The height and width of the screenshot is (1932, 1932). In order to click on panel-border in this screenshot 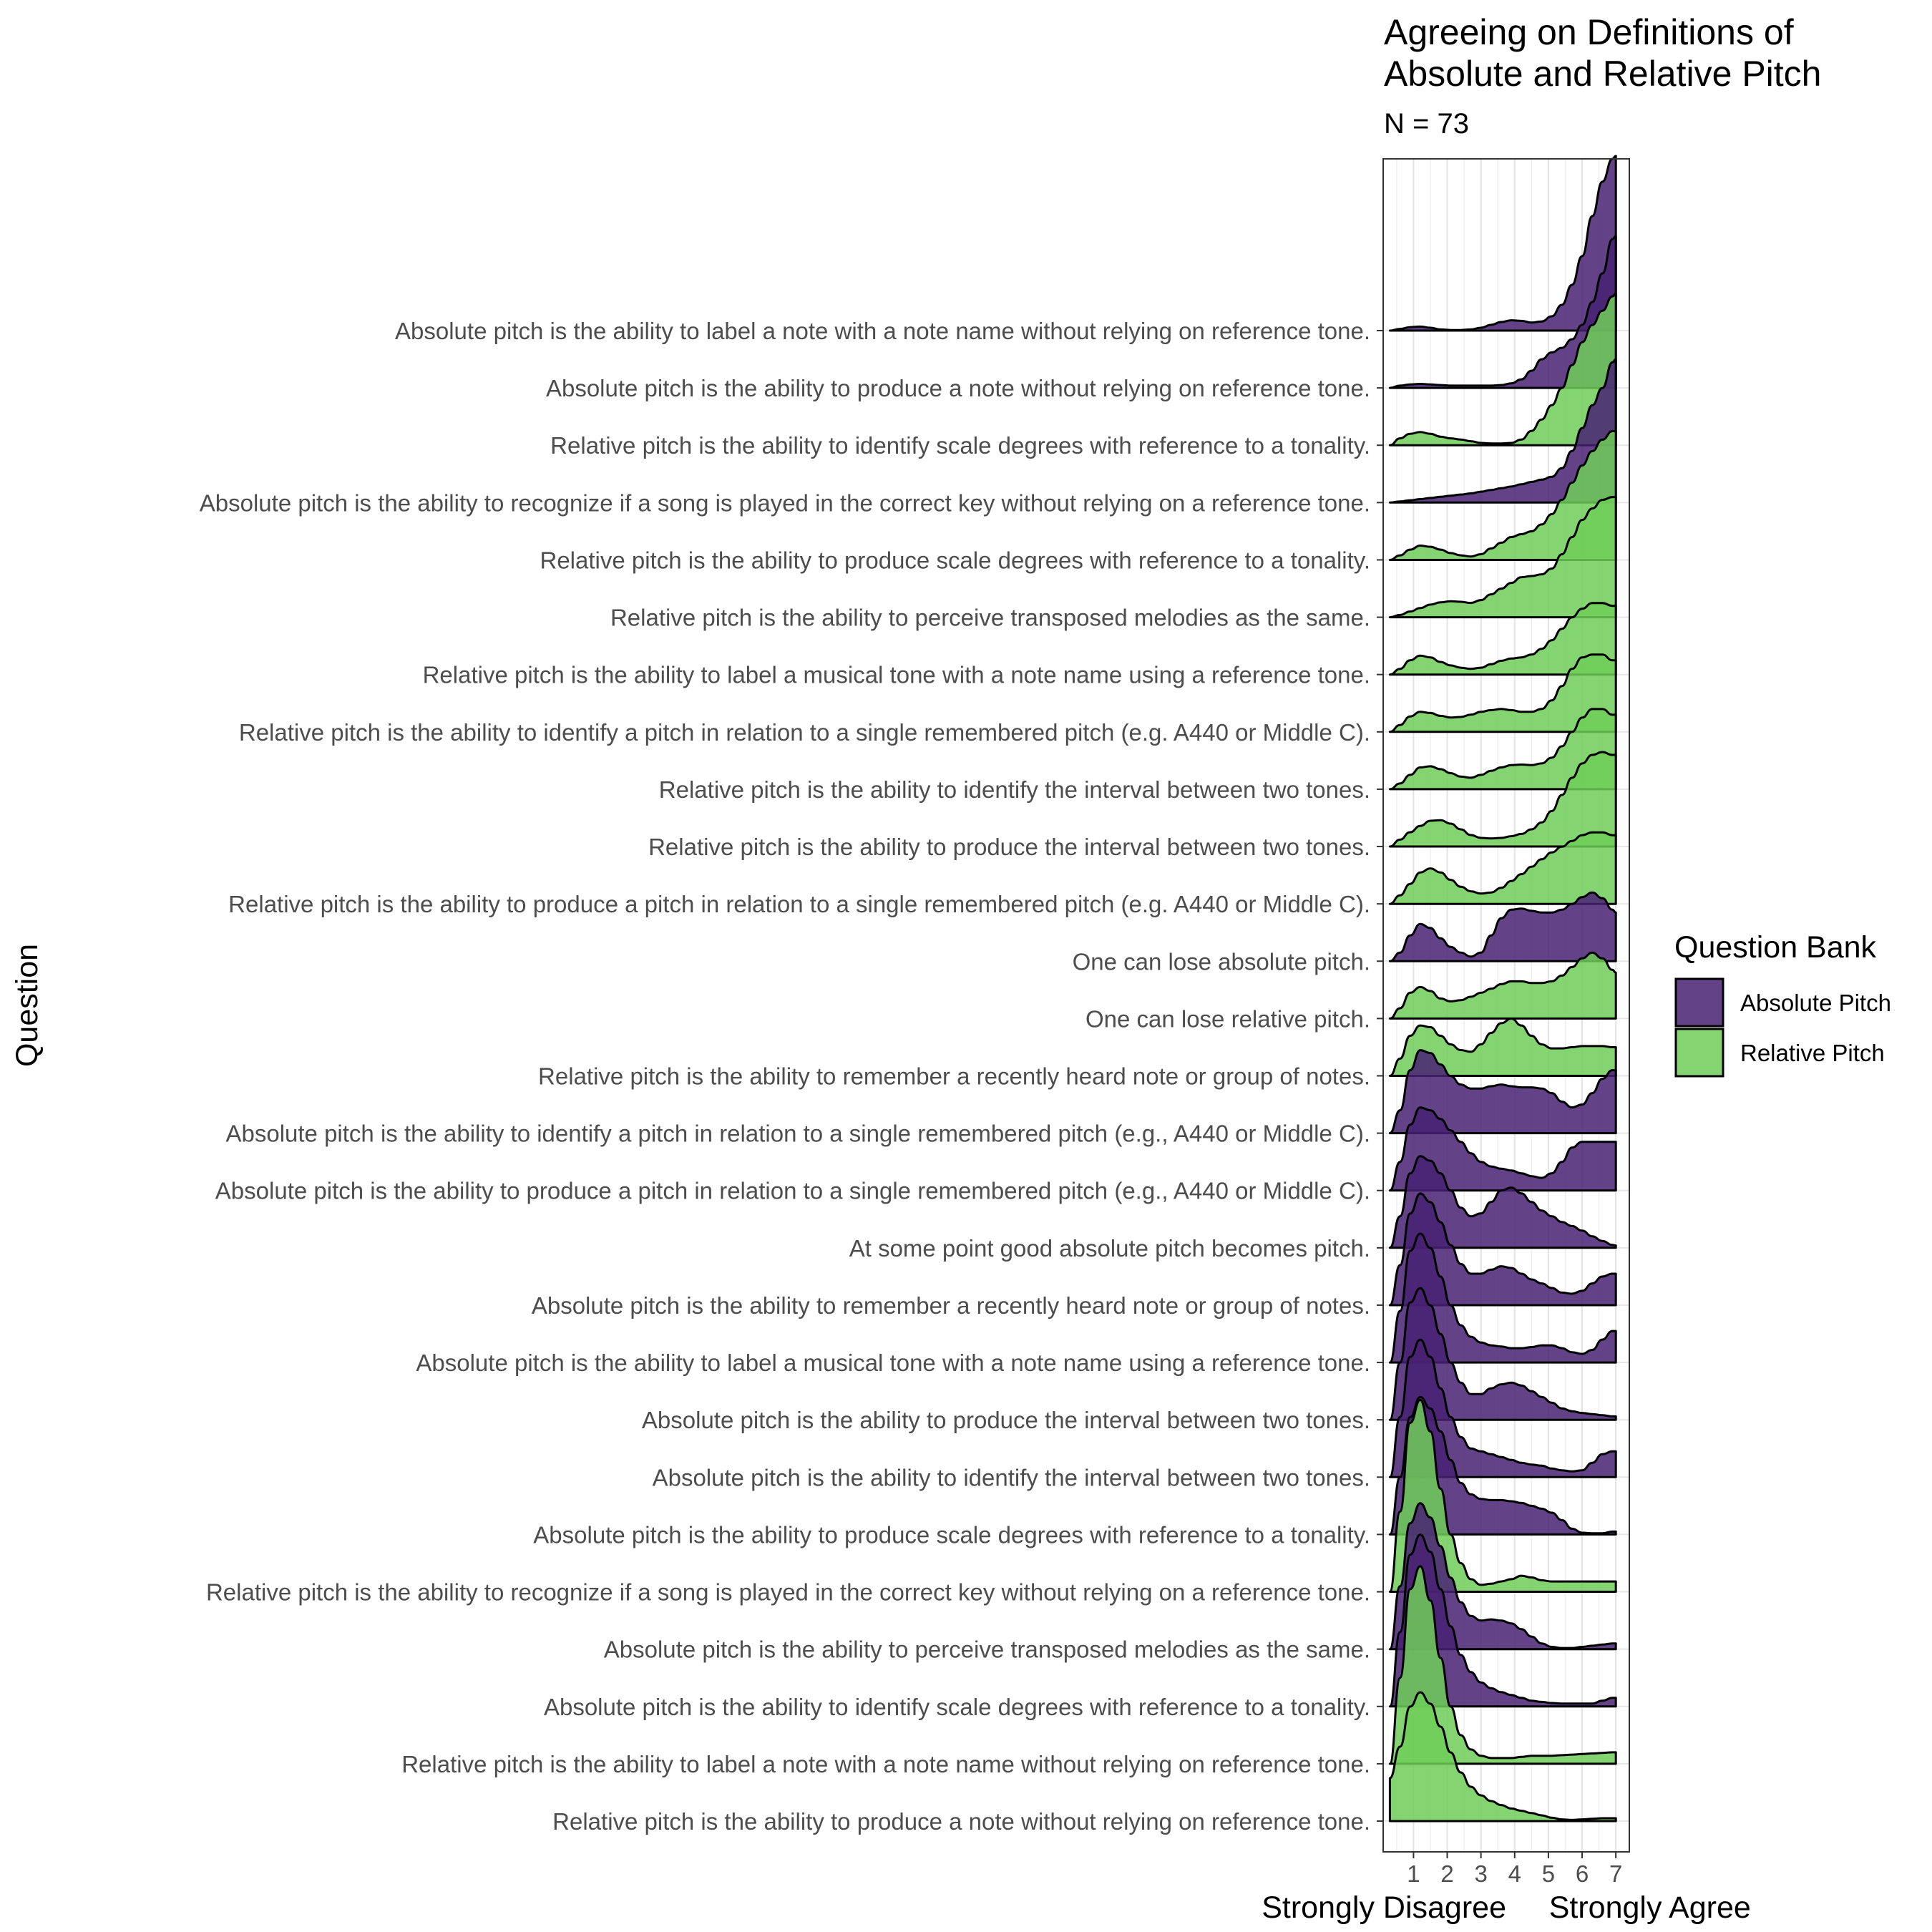, I will do `click(1506, 1005)`.